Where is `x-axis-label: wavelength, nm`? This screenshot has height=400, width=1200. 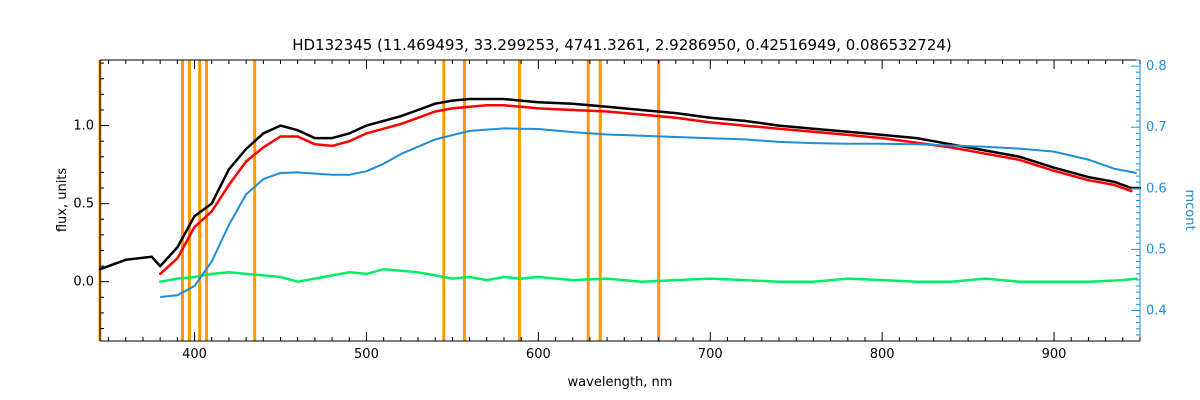 x-axis-label: wavelength, nm is located at coordinates (620, 382).